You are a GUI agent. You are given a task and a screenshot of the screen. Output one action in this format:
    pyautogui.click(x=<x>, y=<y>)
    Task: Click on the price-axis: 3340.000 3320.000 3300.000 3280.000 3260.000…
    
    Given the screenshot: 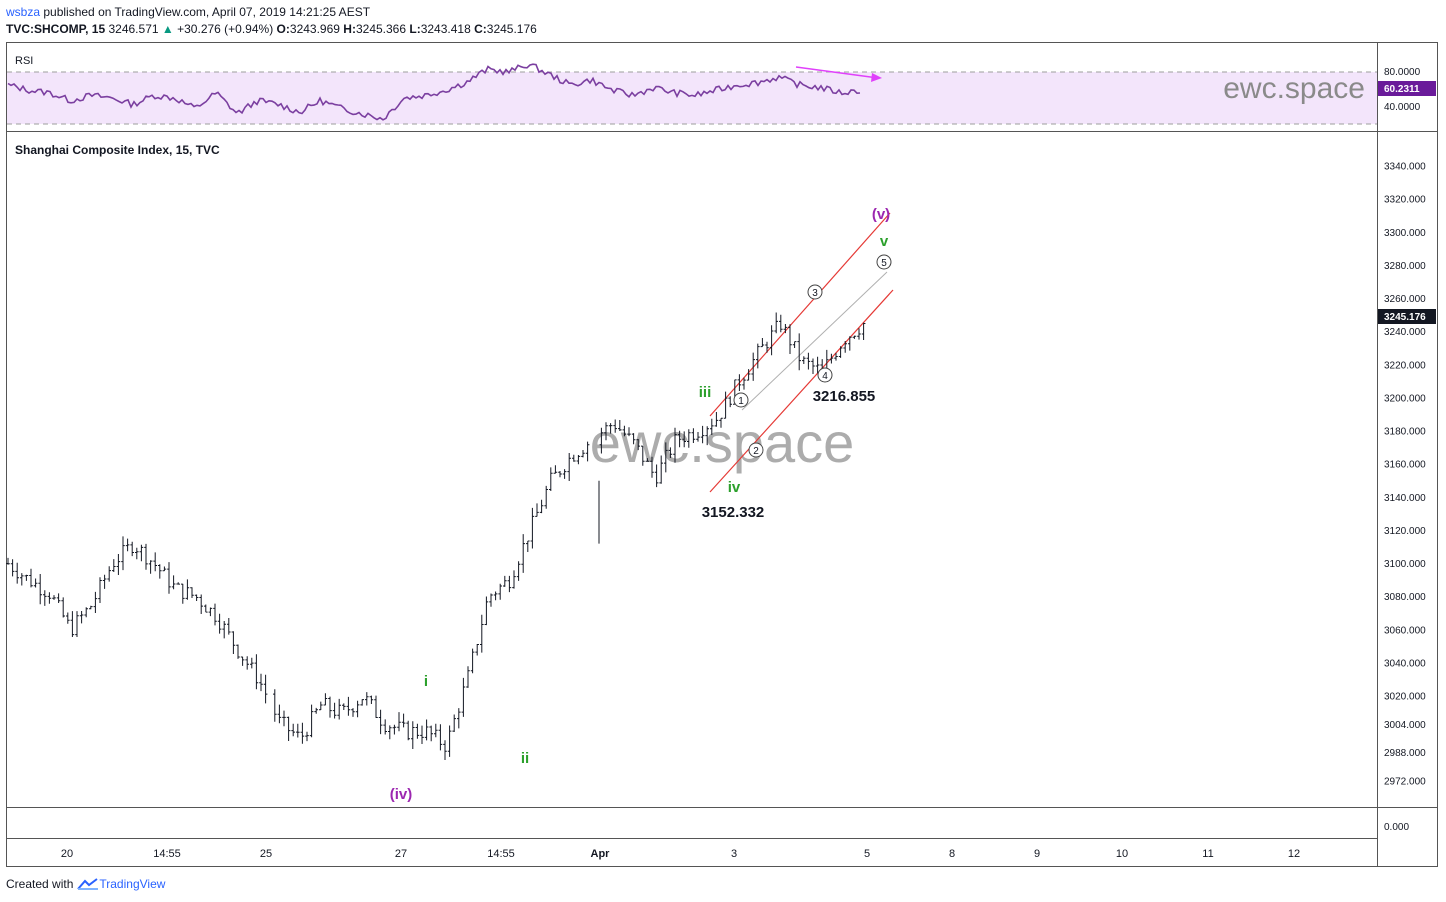 What is the action you would take?
    pyautogui.click(x=1405, y=475)
    